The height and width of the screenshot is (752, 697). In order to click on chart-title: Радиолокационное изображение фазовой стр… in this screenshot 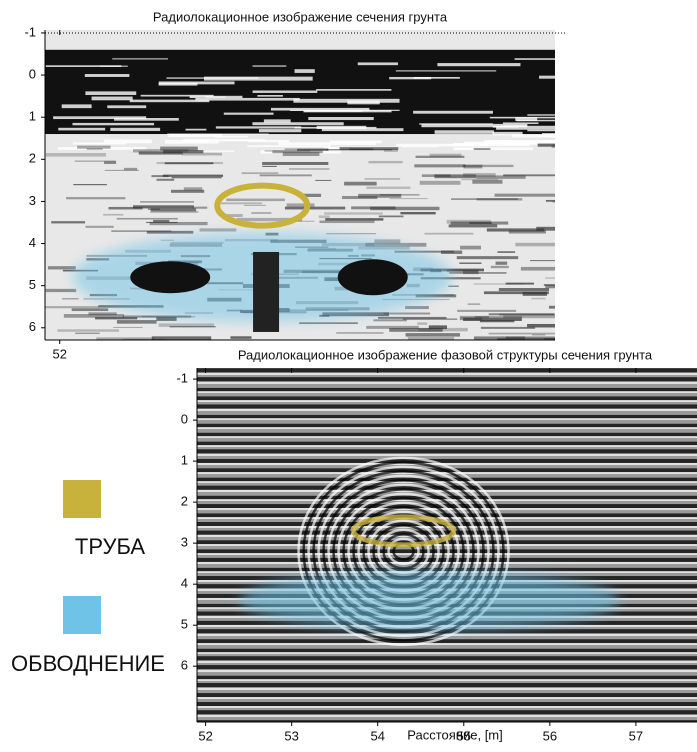, I will do `click(445, 354)`.